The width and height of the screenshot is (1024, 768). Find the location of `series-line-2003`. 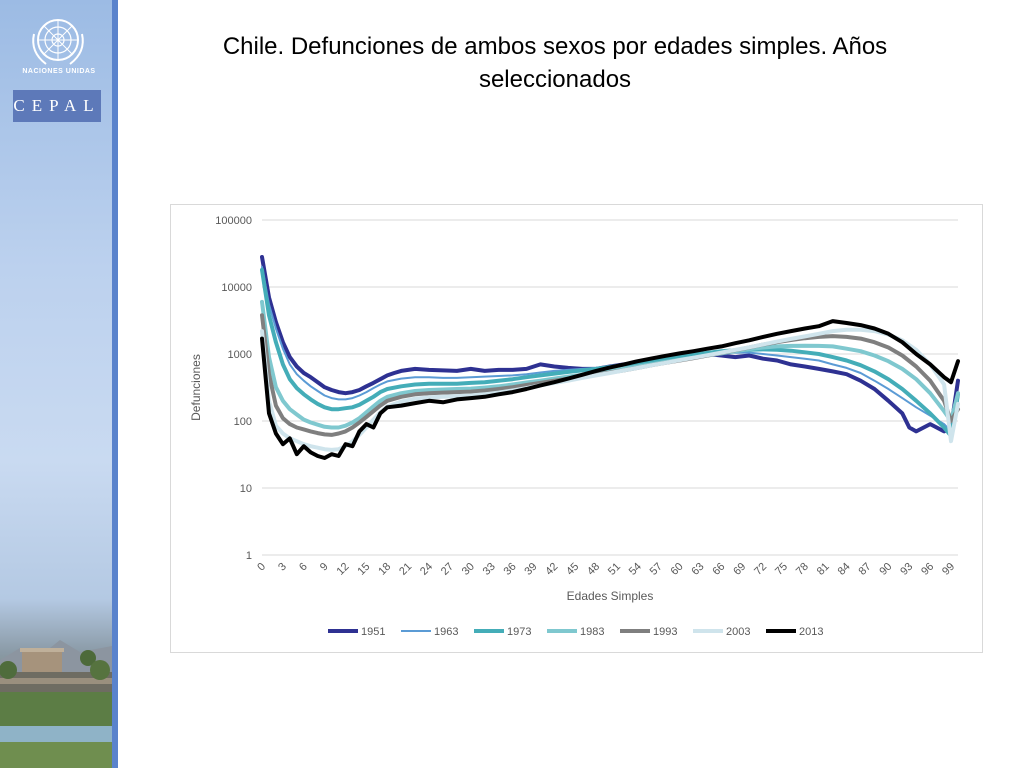

series-line-2003 is located at coordinates (610, 389).